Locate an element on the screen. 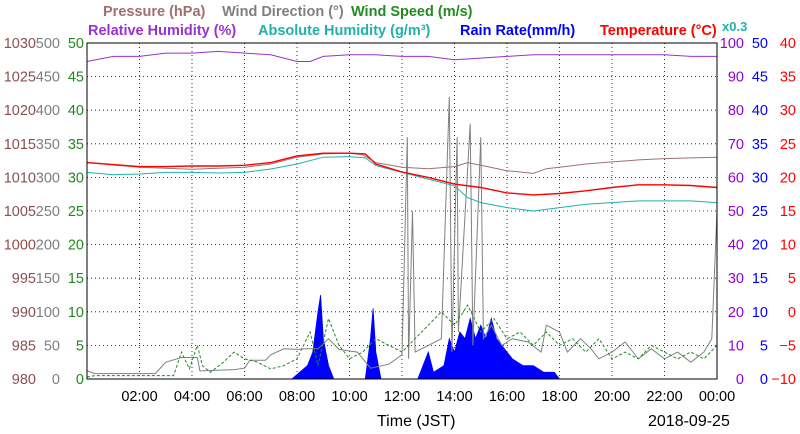  tick-label-rain-rate: 0 is located at coordinates (764, 380).